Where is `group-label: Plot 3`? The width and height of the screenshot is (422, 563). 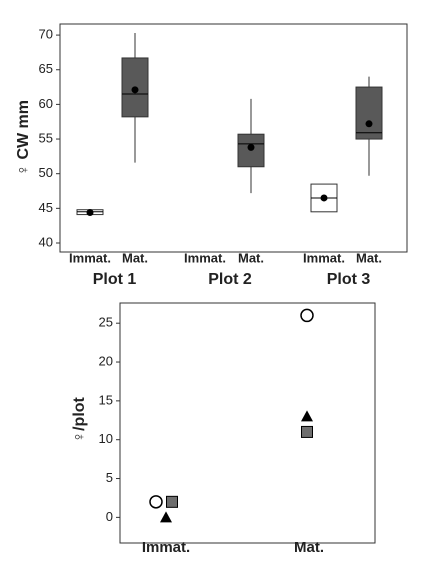 group-label: Plot 3 is located at coordinates (349, 279).